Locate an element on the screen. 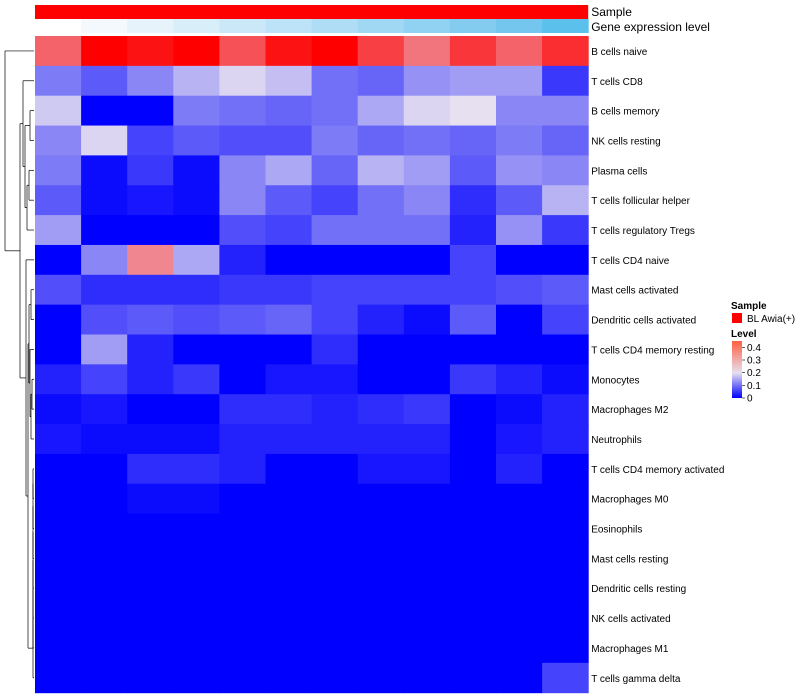 The width and height of the screenshot is (800, 700). legend-tick-label: 0.3 is located at coordinates (754, 361).